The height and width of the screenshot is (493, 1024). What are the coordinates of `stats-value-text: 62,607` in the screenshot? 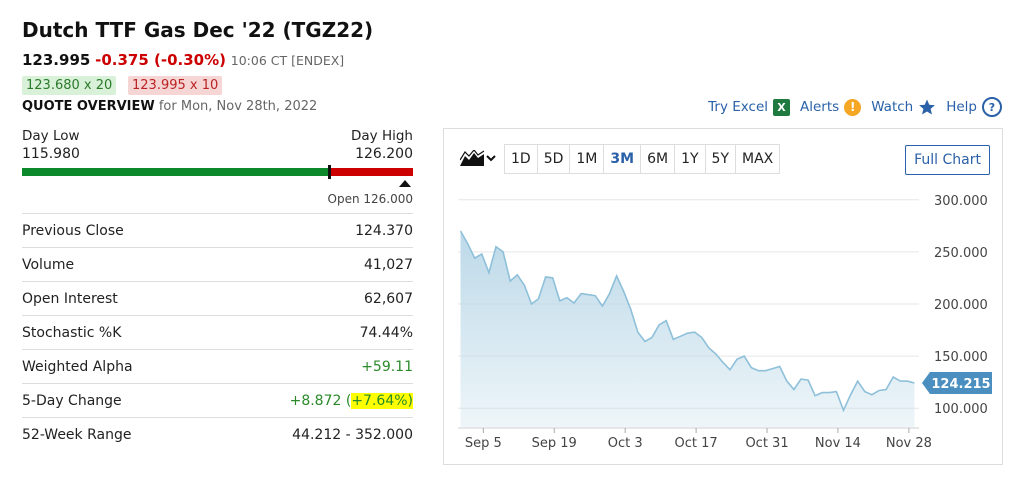 It's located at (388, 298).